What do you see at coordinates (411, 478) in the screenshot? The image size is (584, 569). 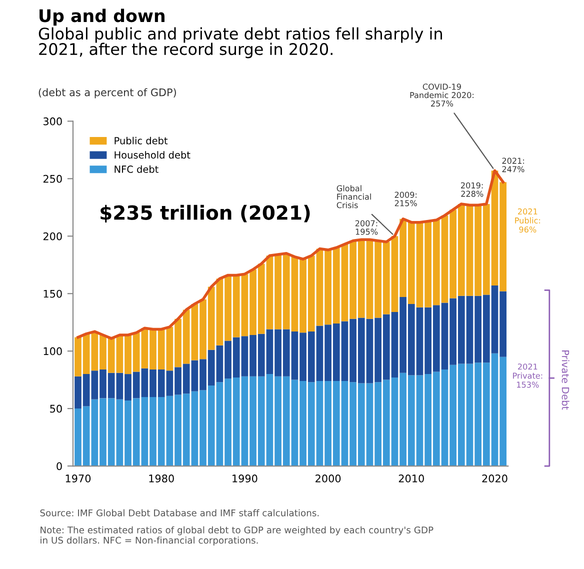 I see `x-tick-label: 2010` at bounding box center [411, 478].